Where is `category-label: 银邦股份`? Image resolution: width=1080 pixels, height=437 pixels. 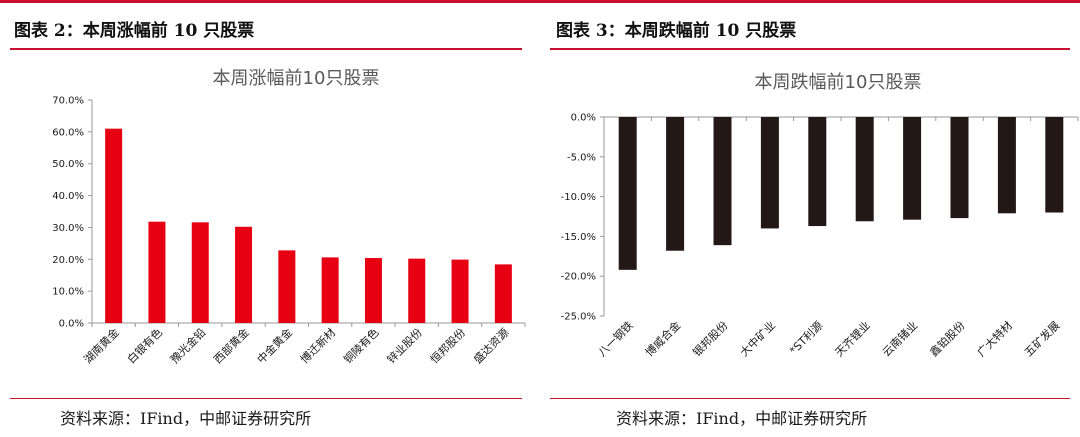 category-label: 银邦股份 is located at coordinates (710, 338).